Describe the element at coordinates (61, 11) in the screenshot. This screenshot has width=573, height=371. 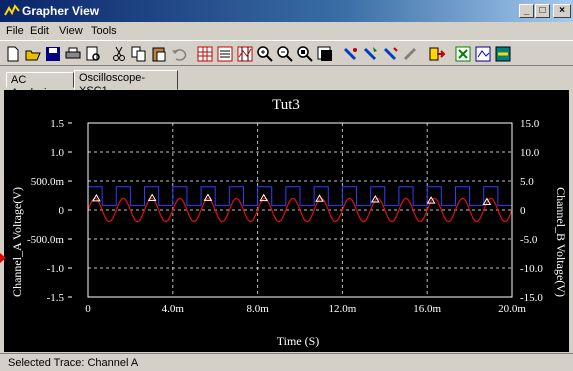
I see `window-title: Grapher View` at that location.